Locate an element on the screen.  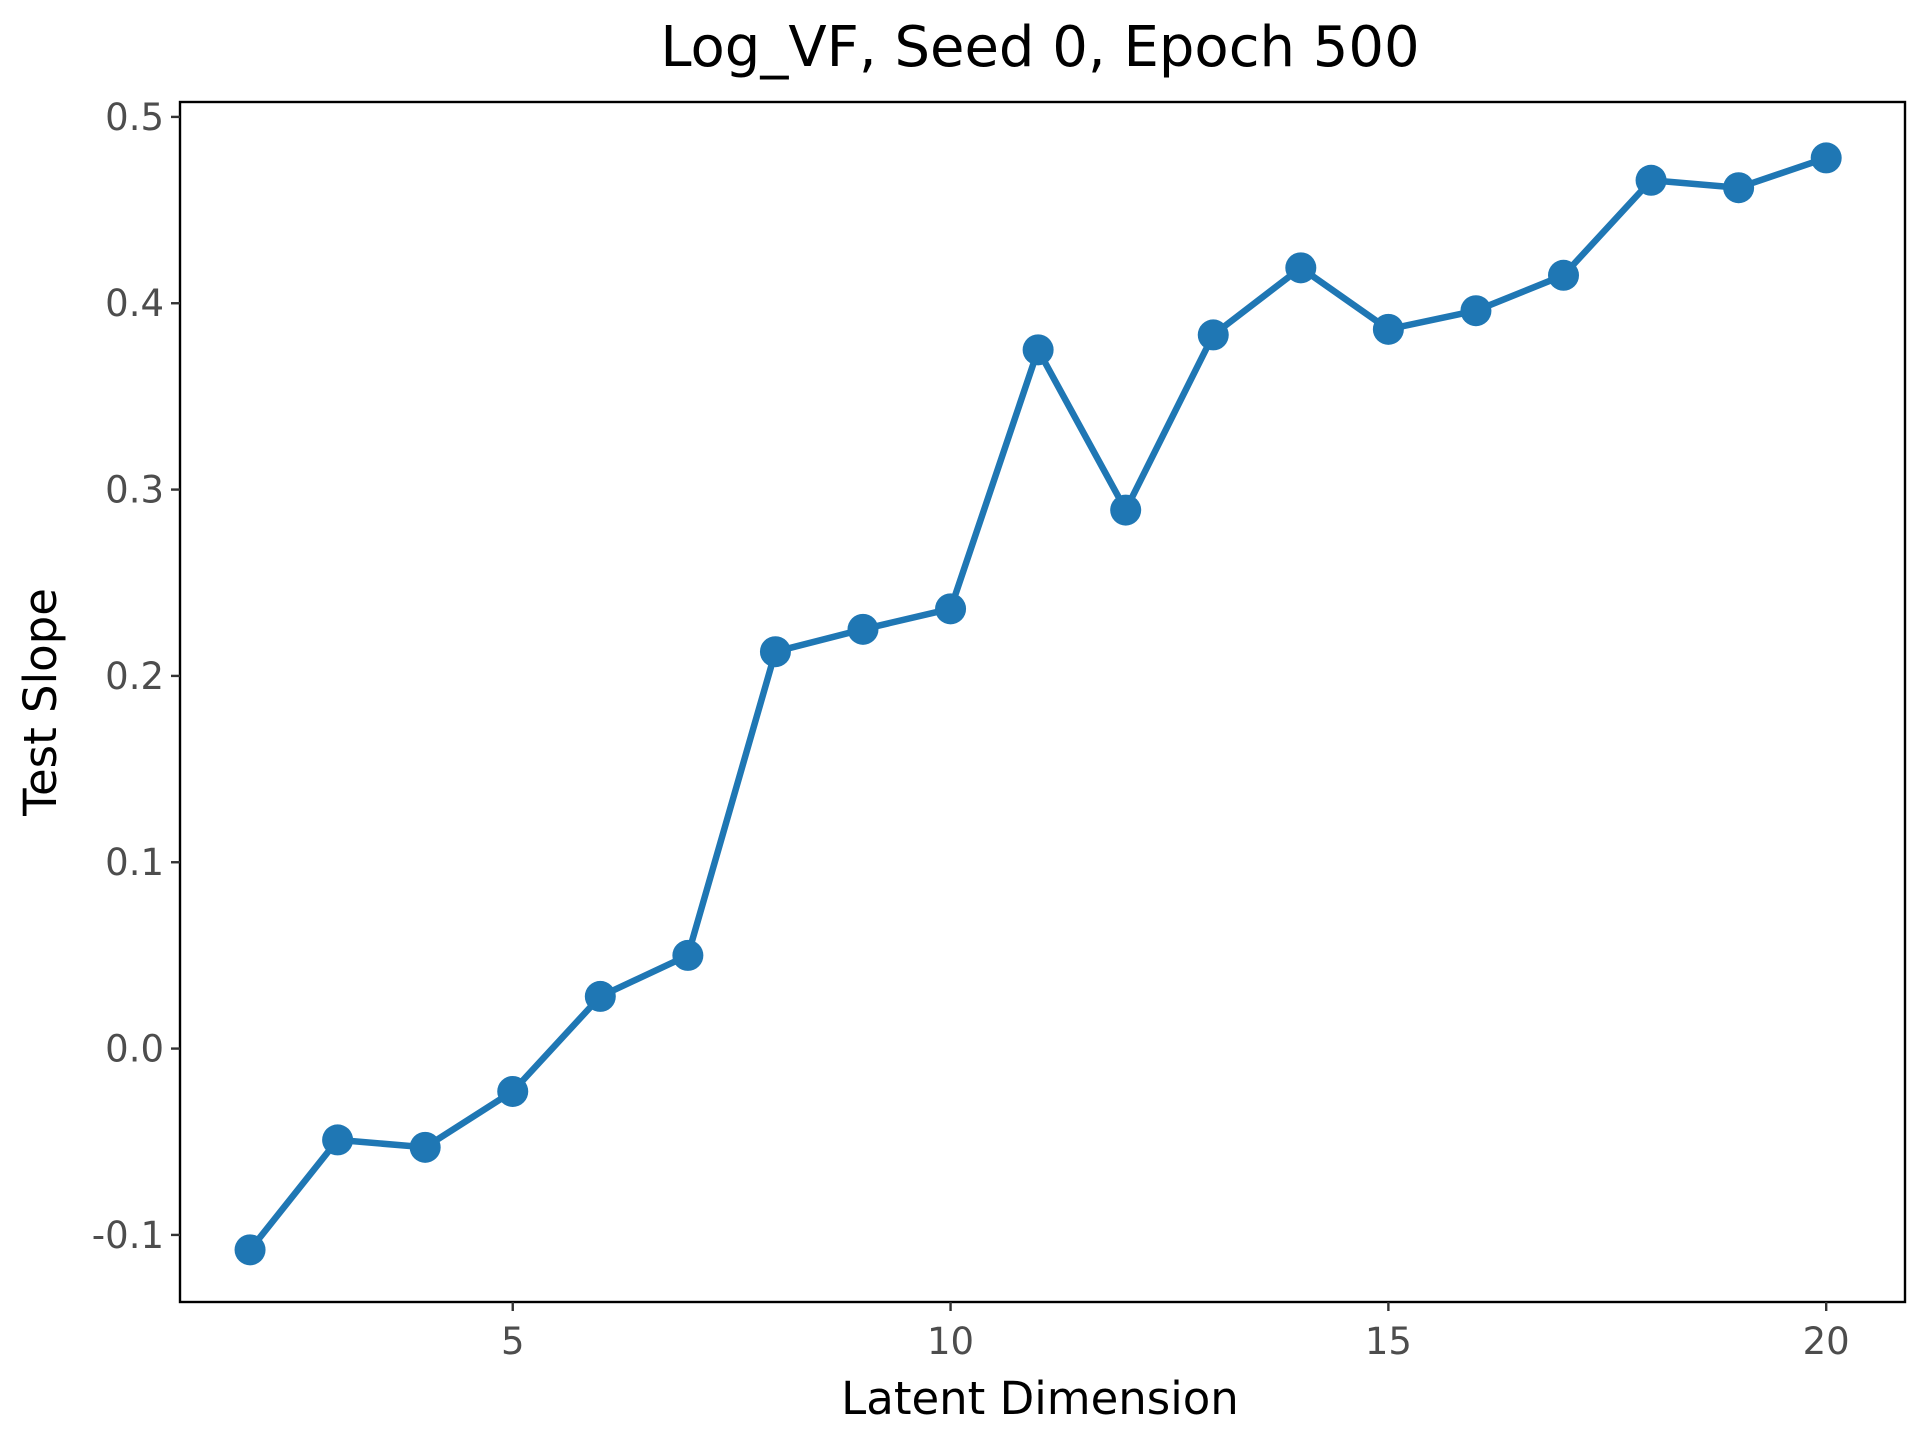
y-tick-label: 0.1 is located at coordinates (134, 862).